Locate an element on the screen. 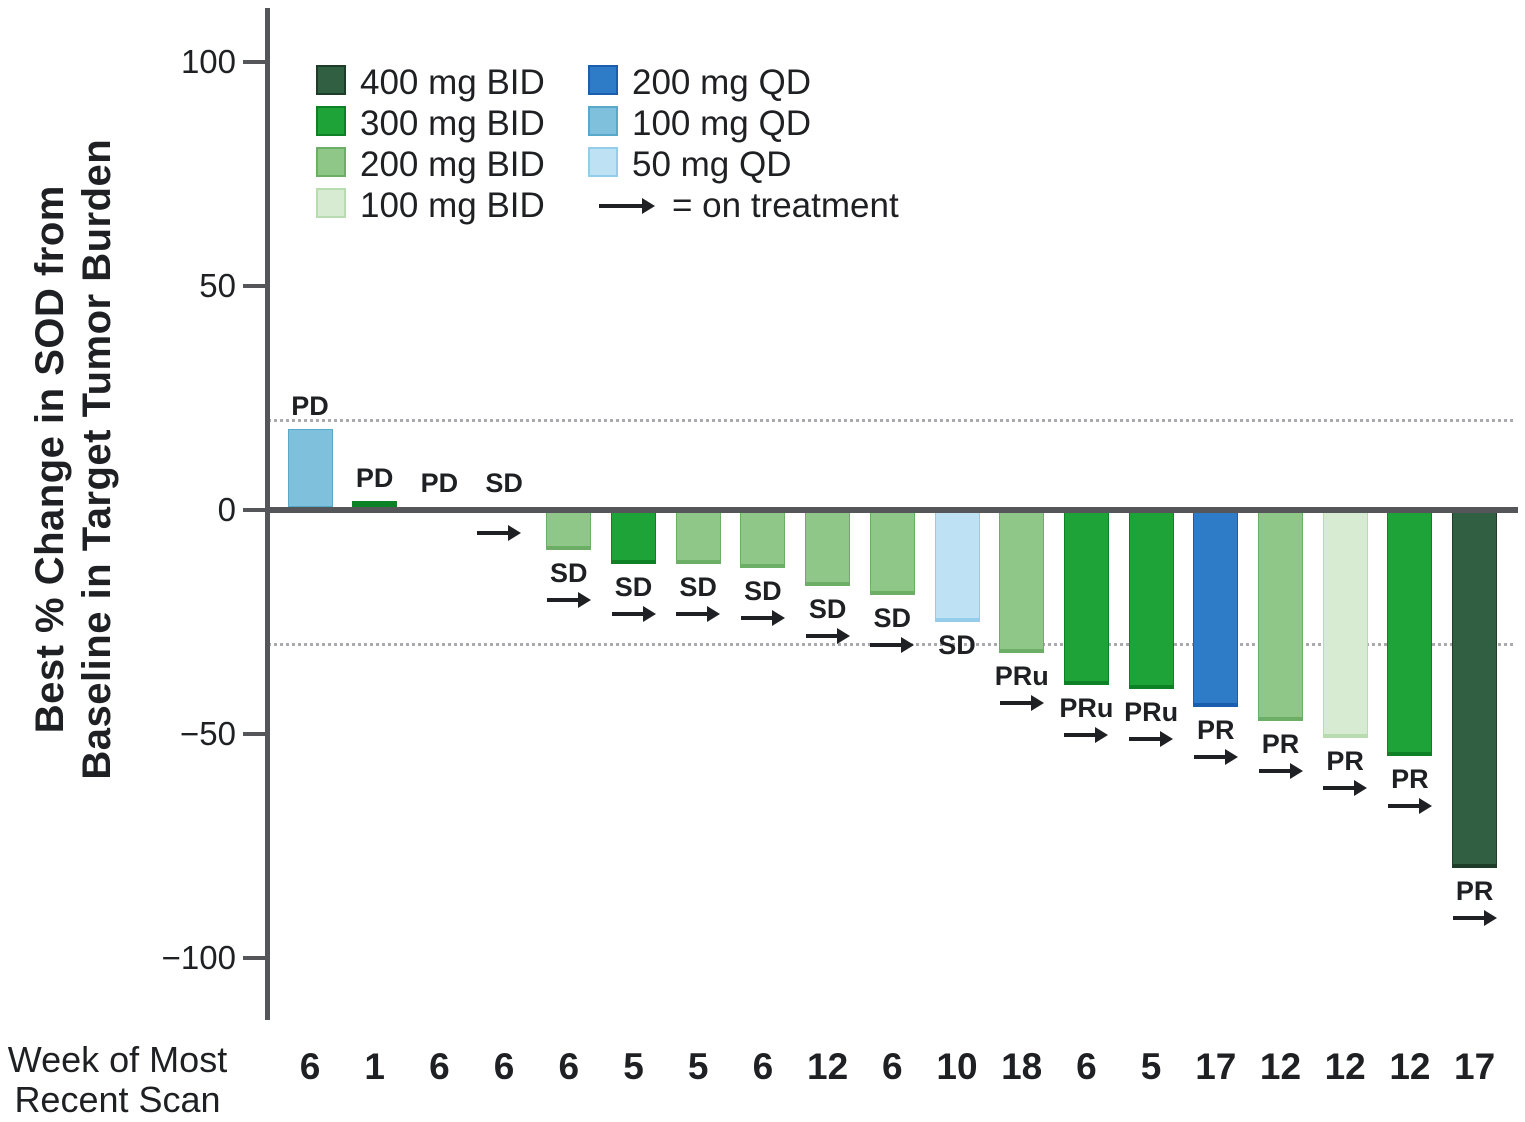 The width and height of the screenshot is (1525, 1122). legend-label-300-mg-BID: 300 mg BID is located at coordinates (452, 123).